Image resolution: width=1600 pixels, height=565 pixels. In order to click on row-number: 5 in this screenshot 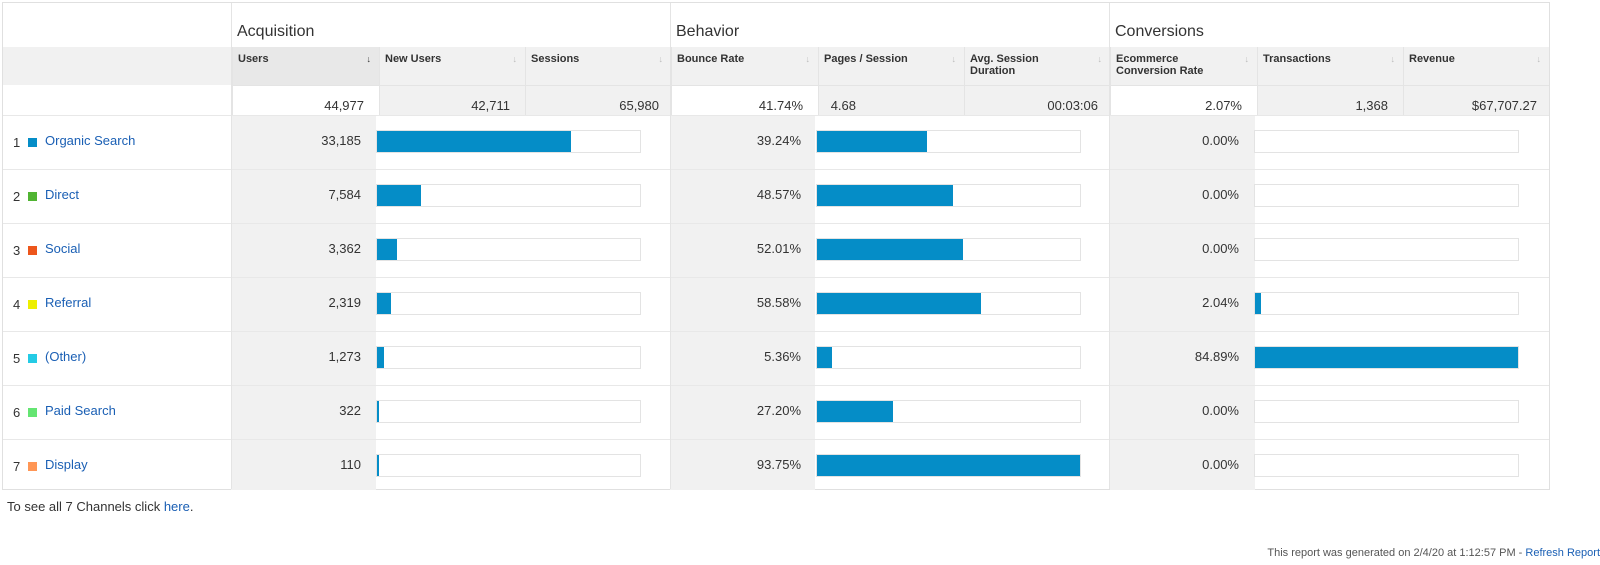, I will do `click(17, 358)`.